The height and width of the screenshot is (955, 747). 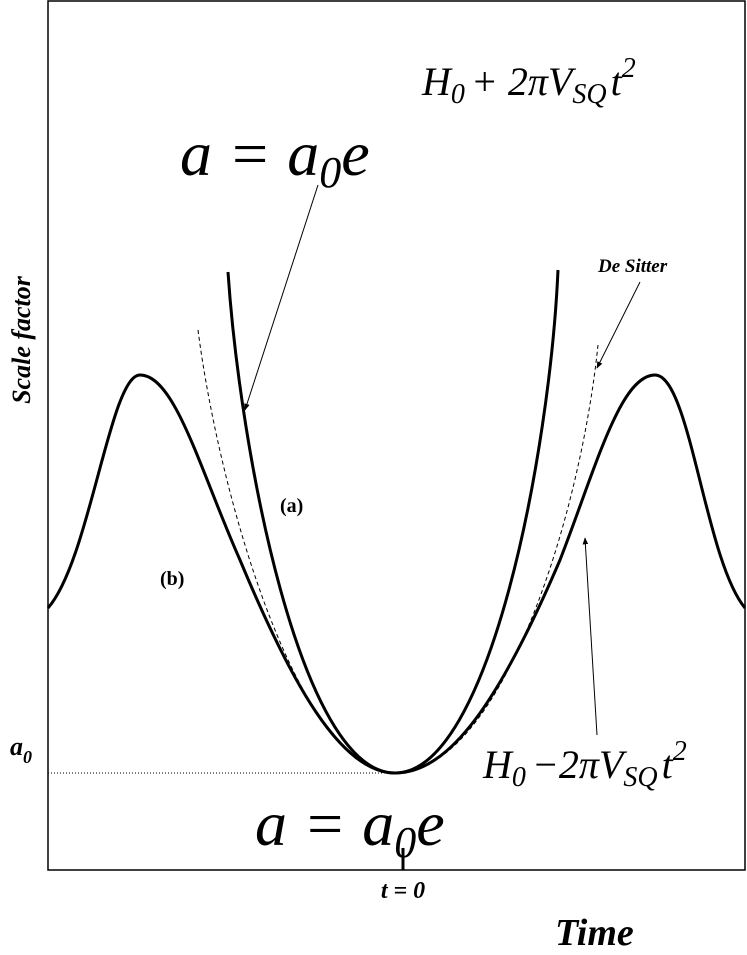 What do you see at coordinates (27, 757) in the screenshot?
I see `a0-sub: 0` at bounding box center [27, 757].